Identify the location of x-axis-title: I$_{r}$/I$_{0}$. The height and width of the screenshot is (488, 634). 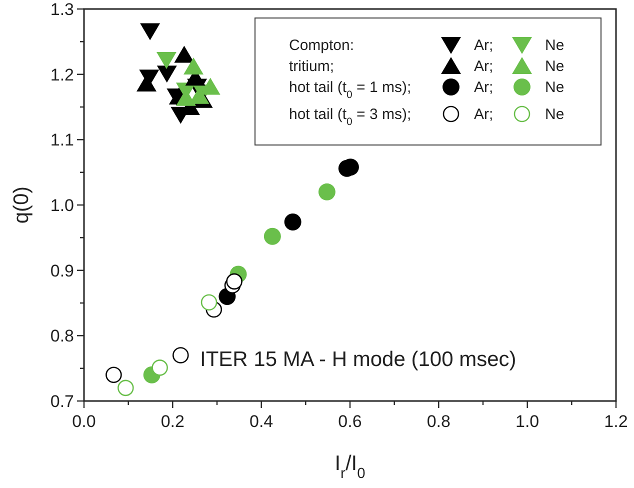
(350, 467).